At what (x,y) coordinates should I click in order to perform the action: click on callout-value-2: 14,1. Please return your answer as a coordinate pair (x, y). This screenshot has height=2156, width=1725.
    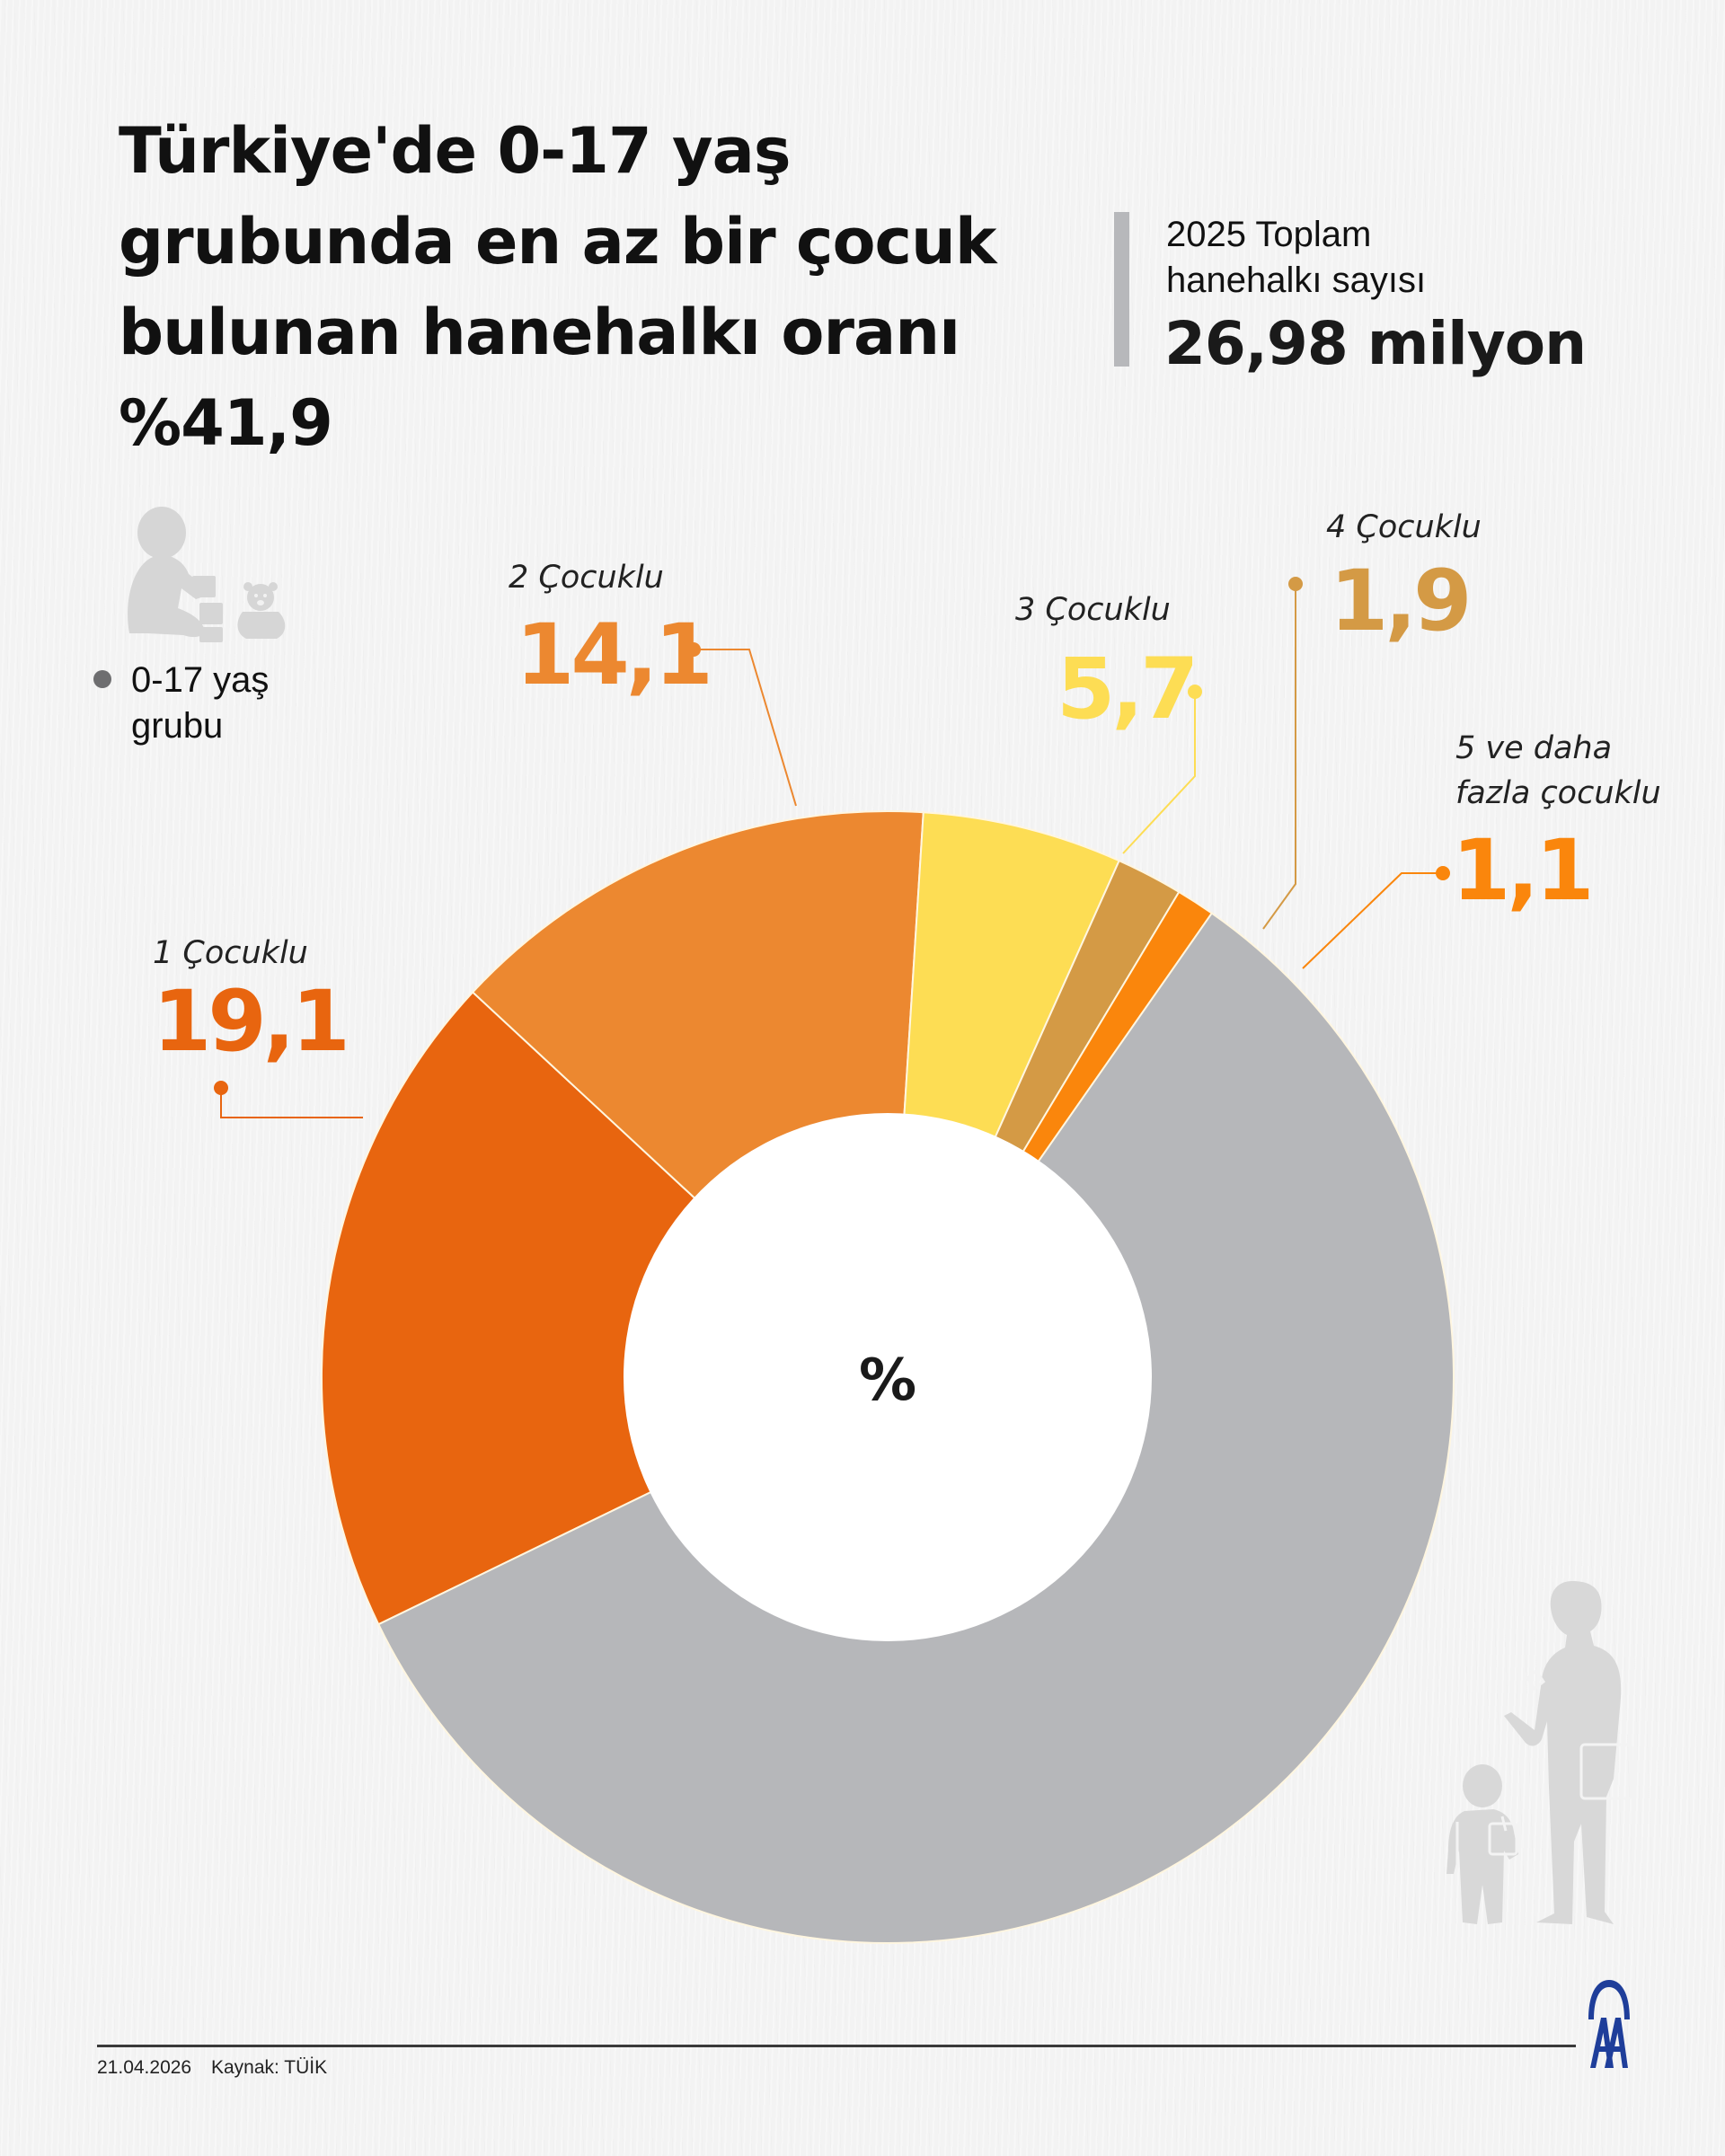
    Looking at the image, I should click on (614, 655).